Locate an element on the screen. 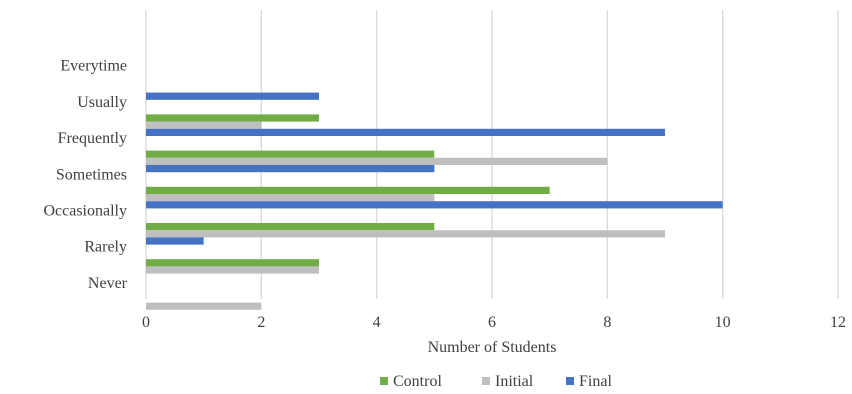 This screenshot has width=852, height=394. bar-final-frequently is located at coordinates (290, 169).